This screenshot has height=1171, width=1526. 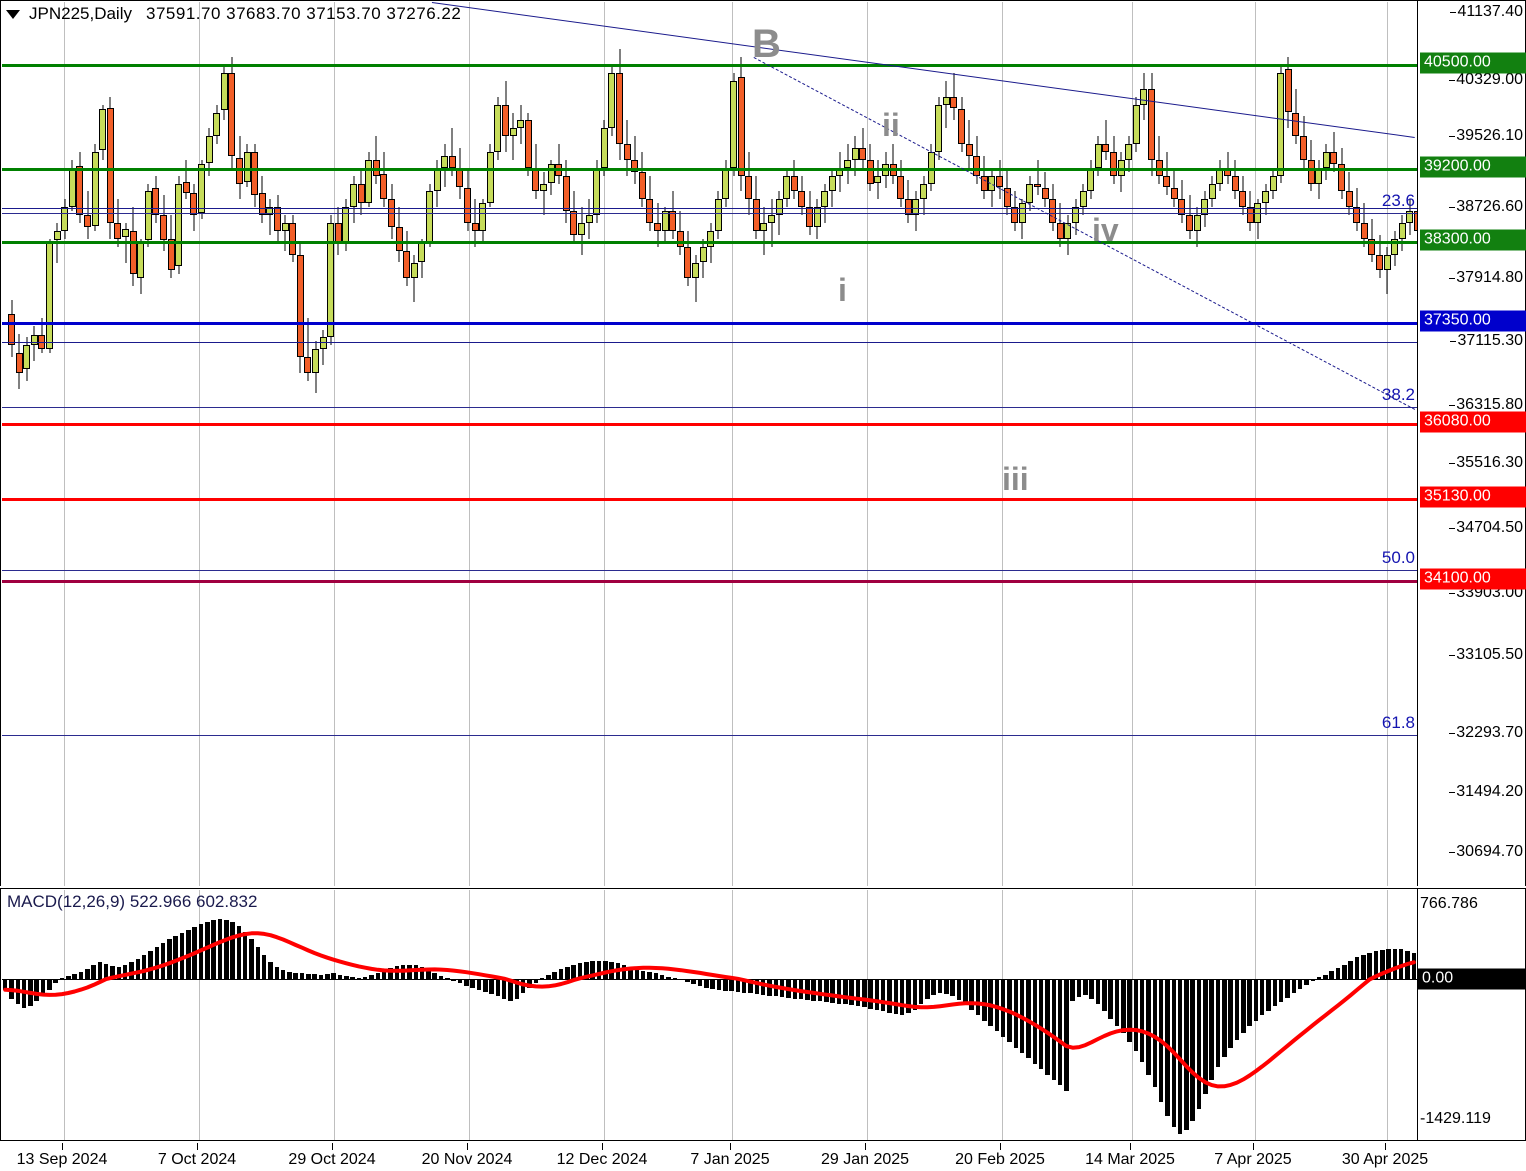 I want to click on price-level-label: 39200.00, so click(x=1473, y=167).